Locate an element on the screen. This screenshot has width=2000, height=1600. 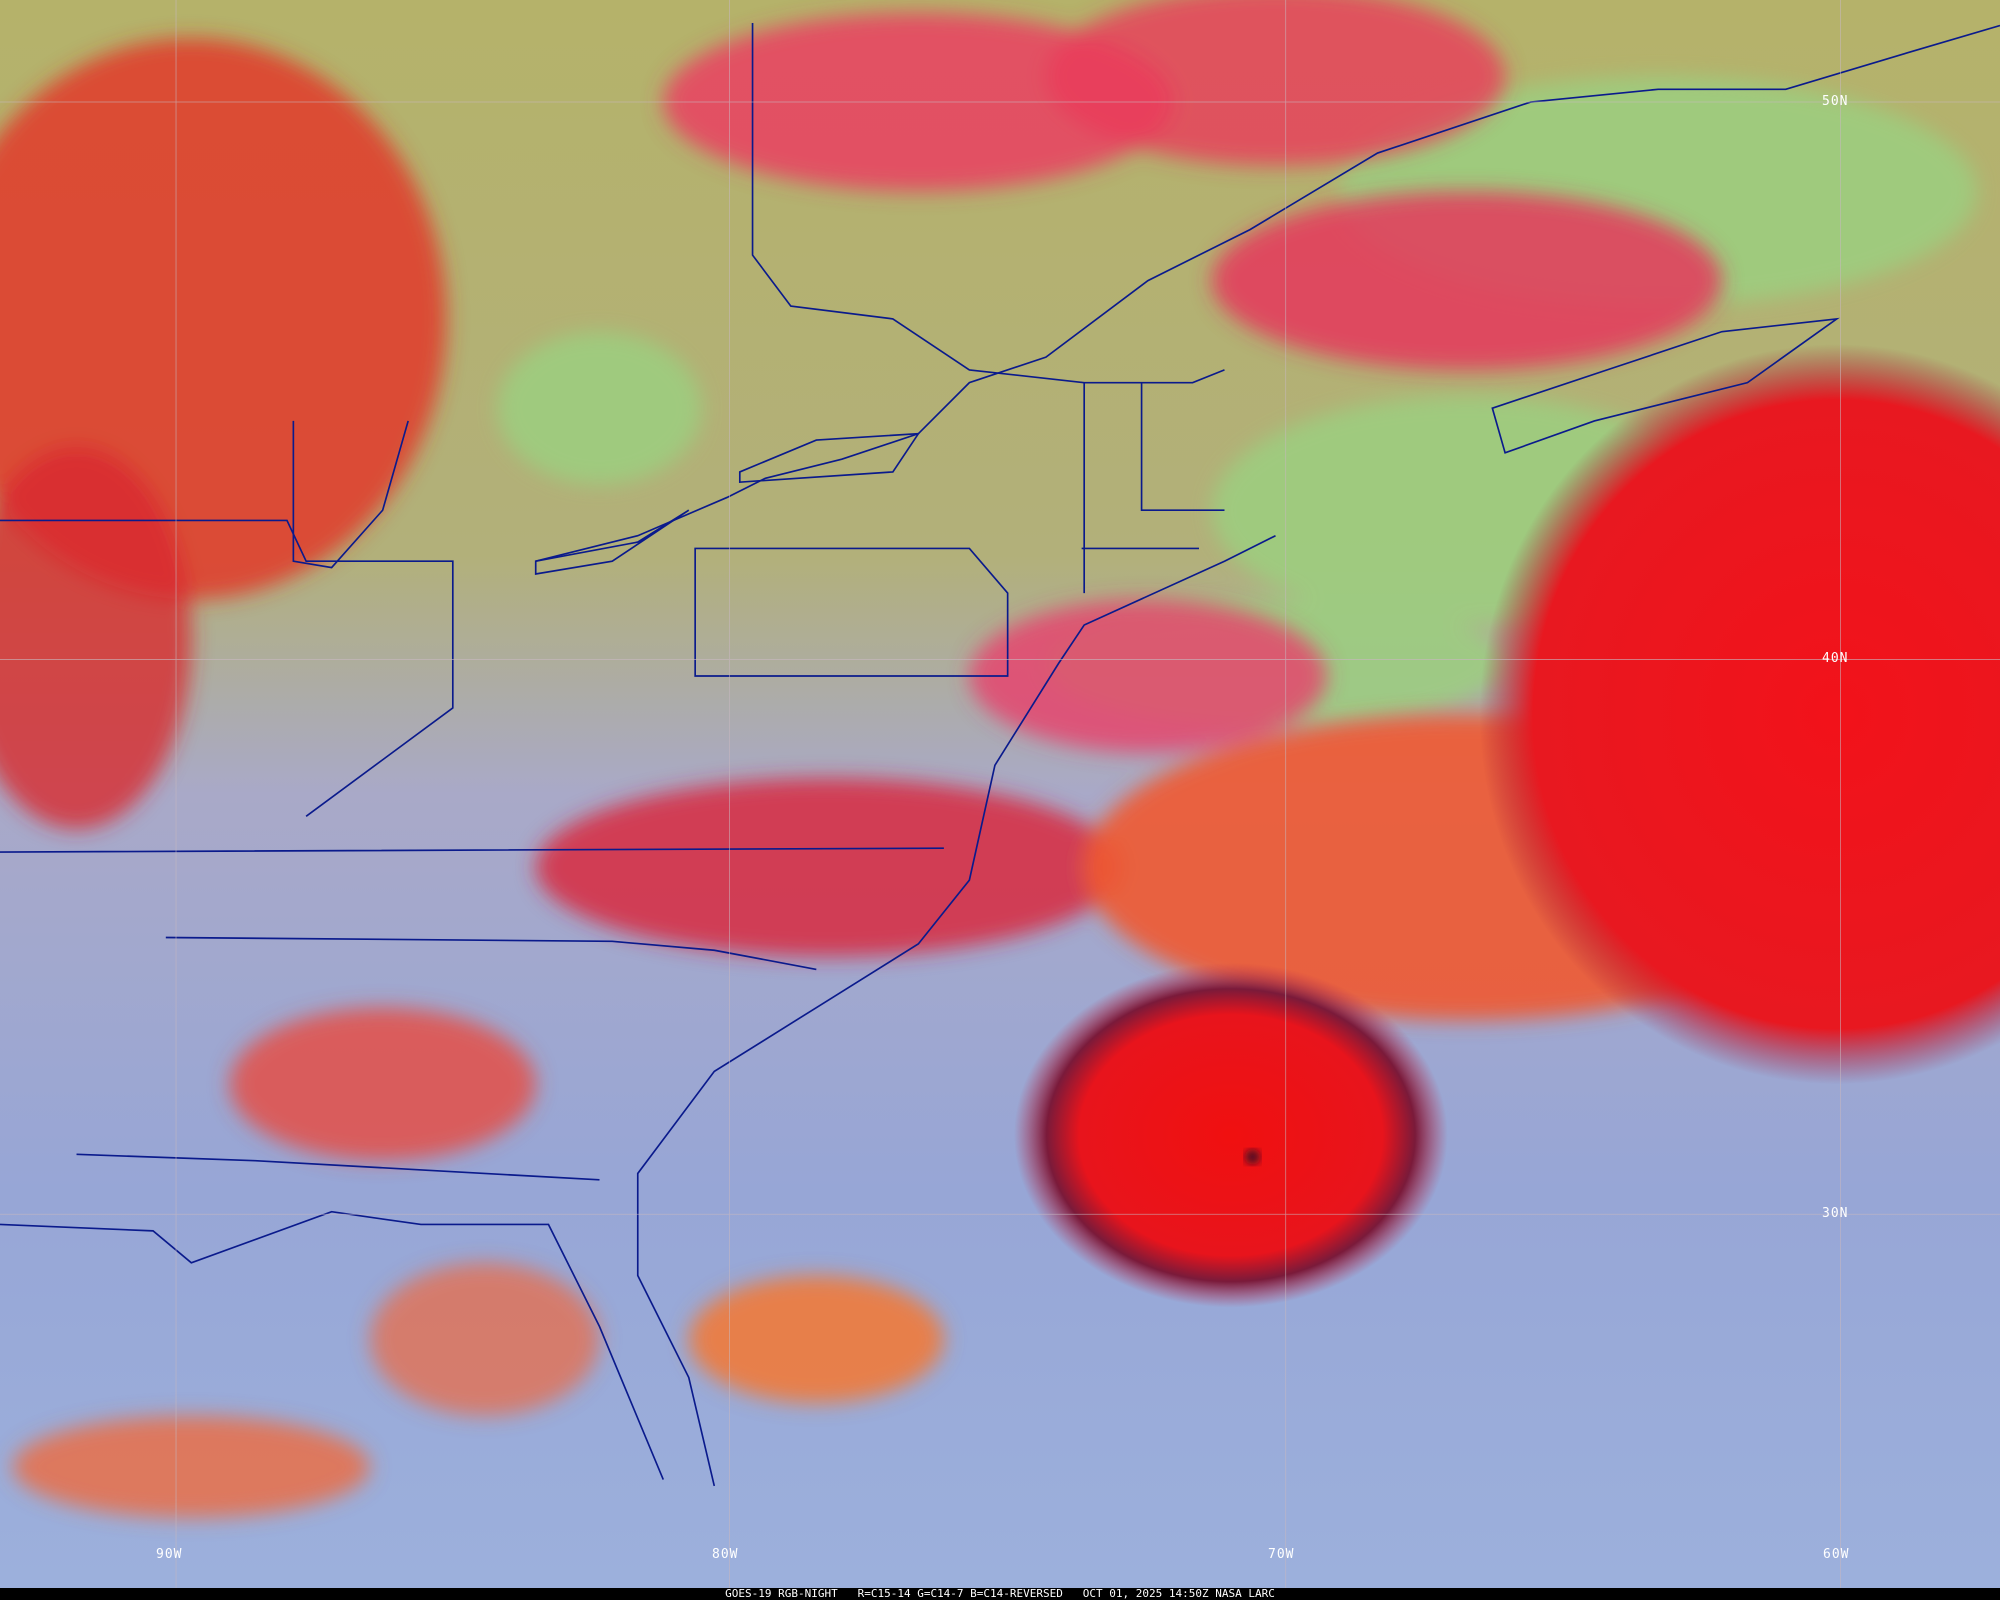
lon-label-80w: 80W is located at coordinates (725, 1554).